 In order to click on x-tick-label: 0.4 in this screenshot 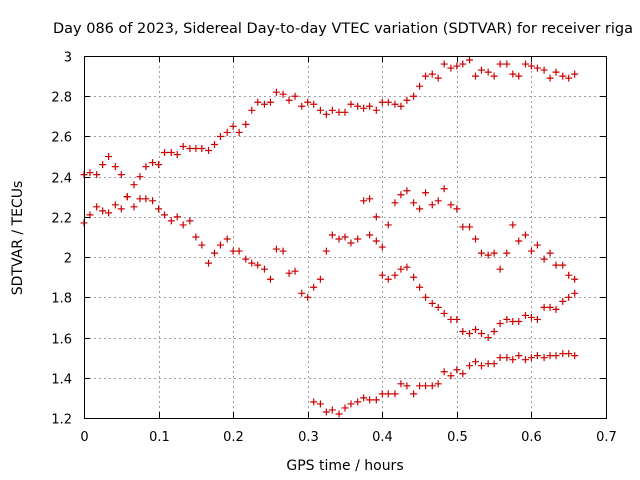, I will do `click(382, 437)`.